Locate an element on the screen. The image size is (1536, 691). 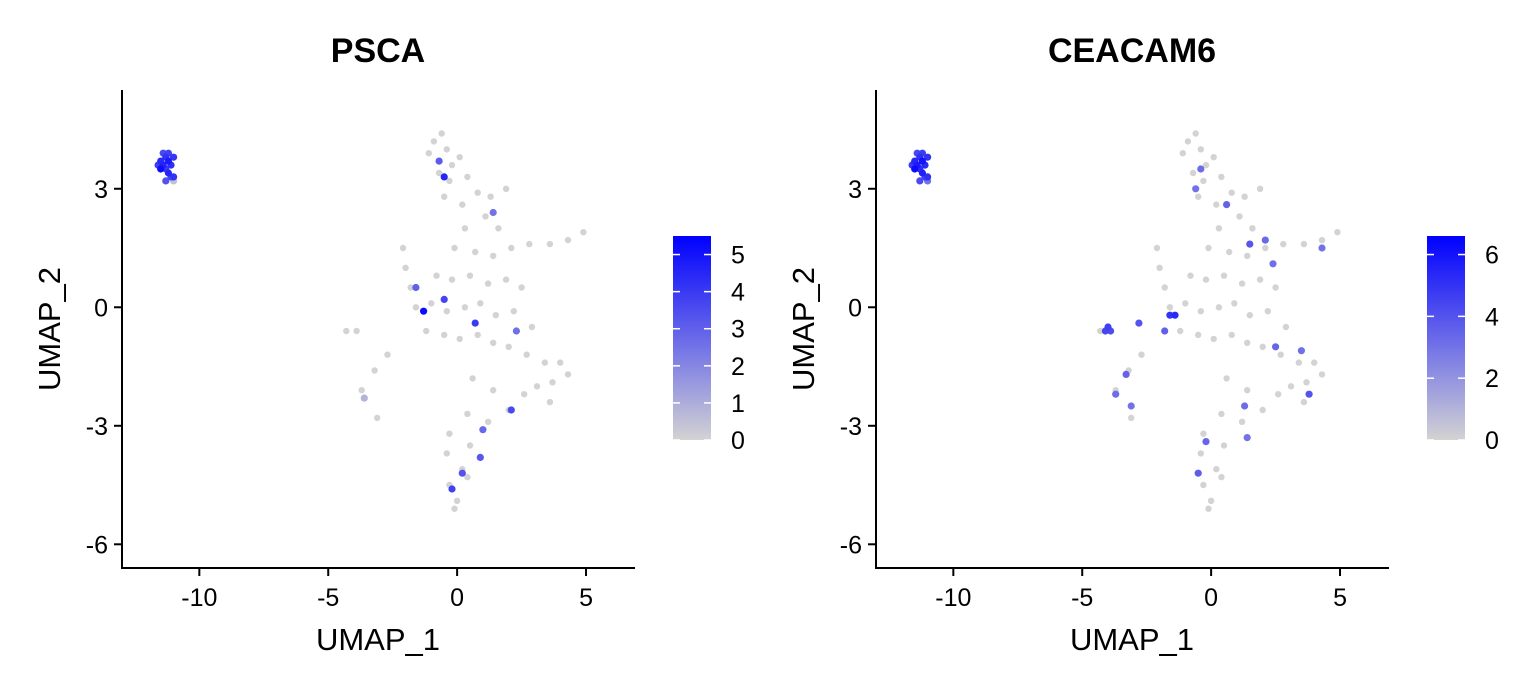
x-ticks: -10 -5 0 5 is located at coordinates (387, 590).